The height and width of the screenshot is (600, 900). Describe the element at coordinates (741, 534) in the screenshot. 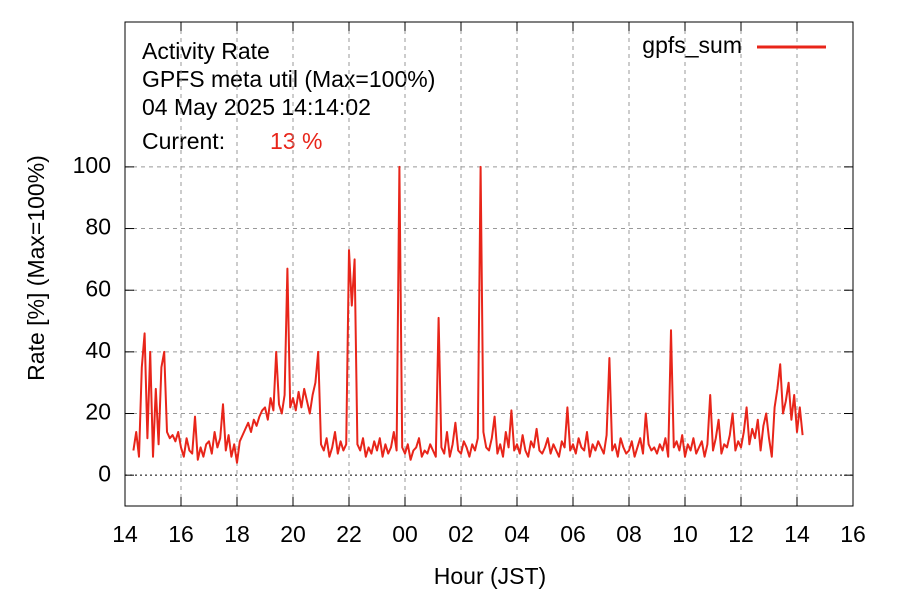

I see `x-tick-label: 12` at that location.